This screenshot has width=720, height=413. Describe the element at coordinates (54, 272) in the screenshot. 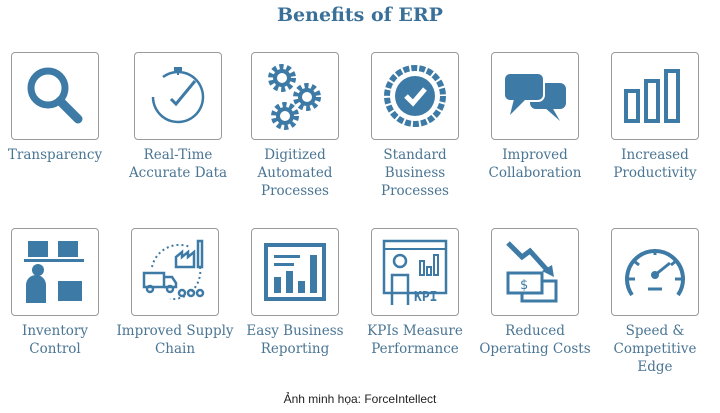

I see `inventory-worker-icon` at that location.